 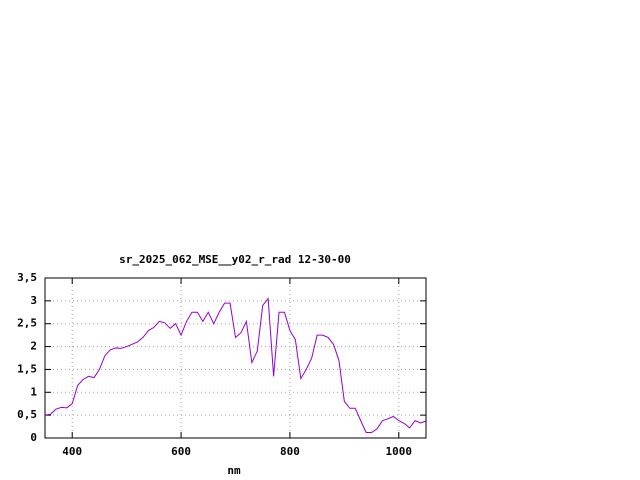 I want to click on chart-title: sr_2025_062_MSE__y02_r_rad 12-30-00, so click(x=235, y=259).